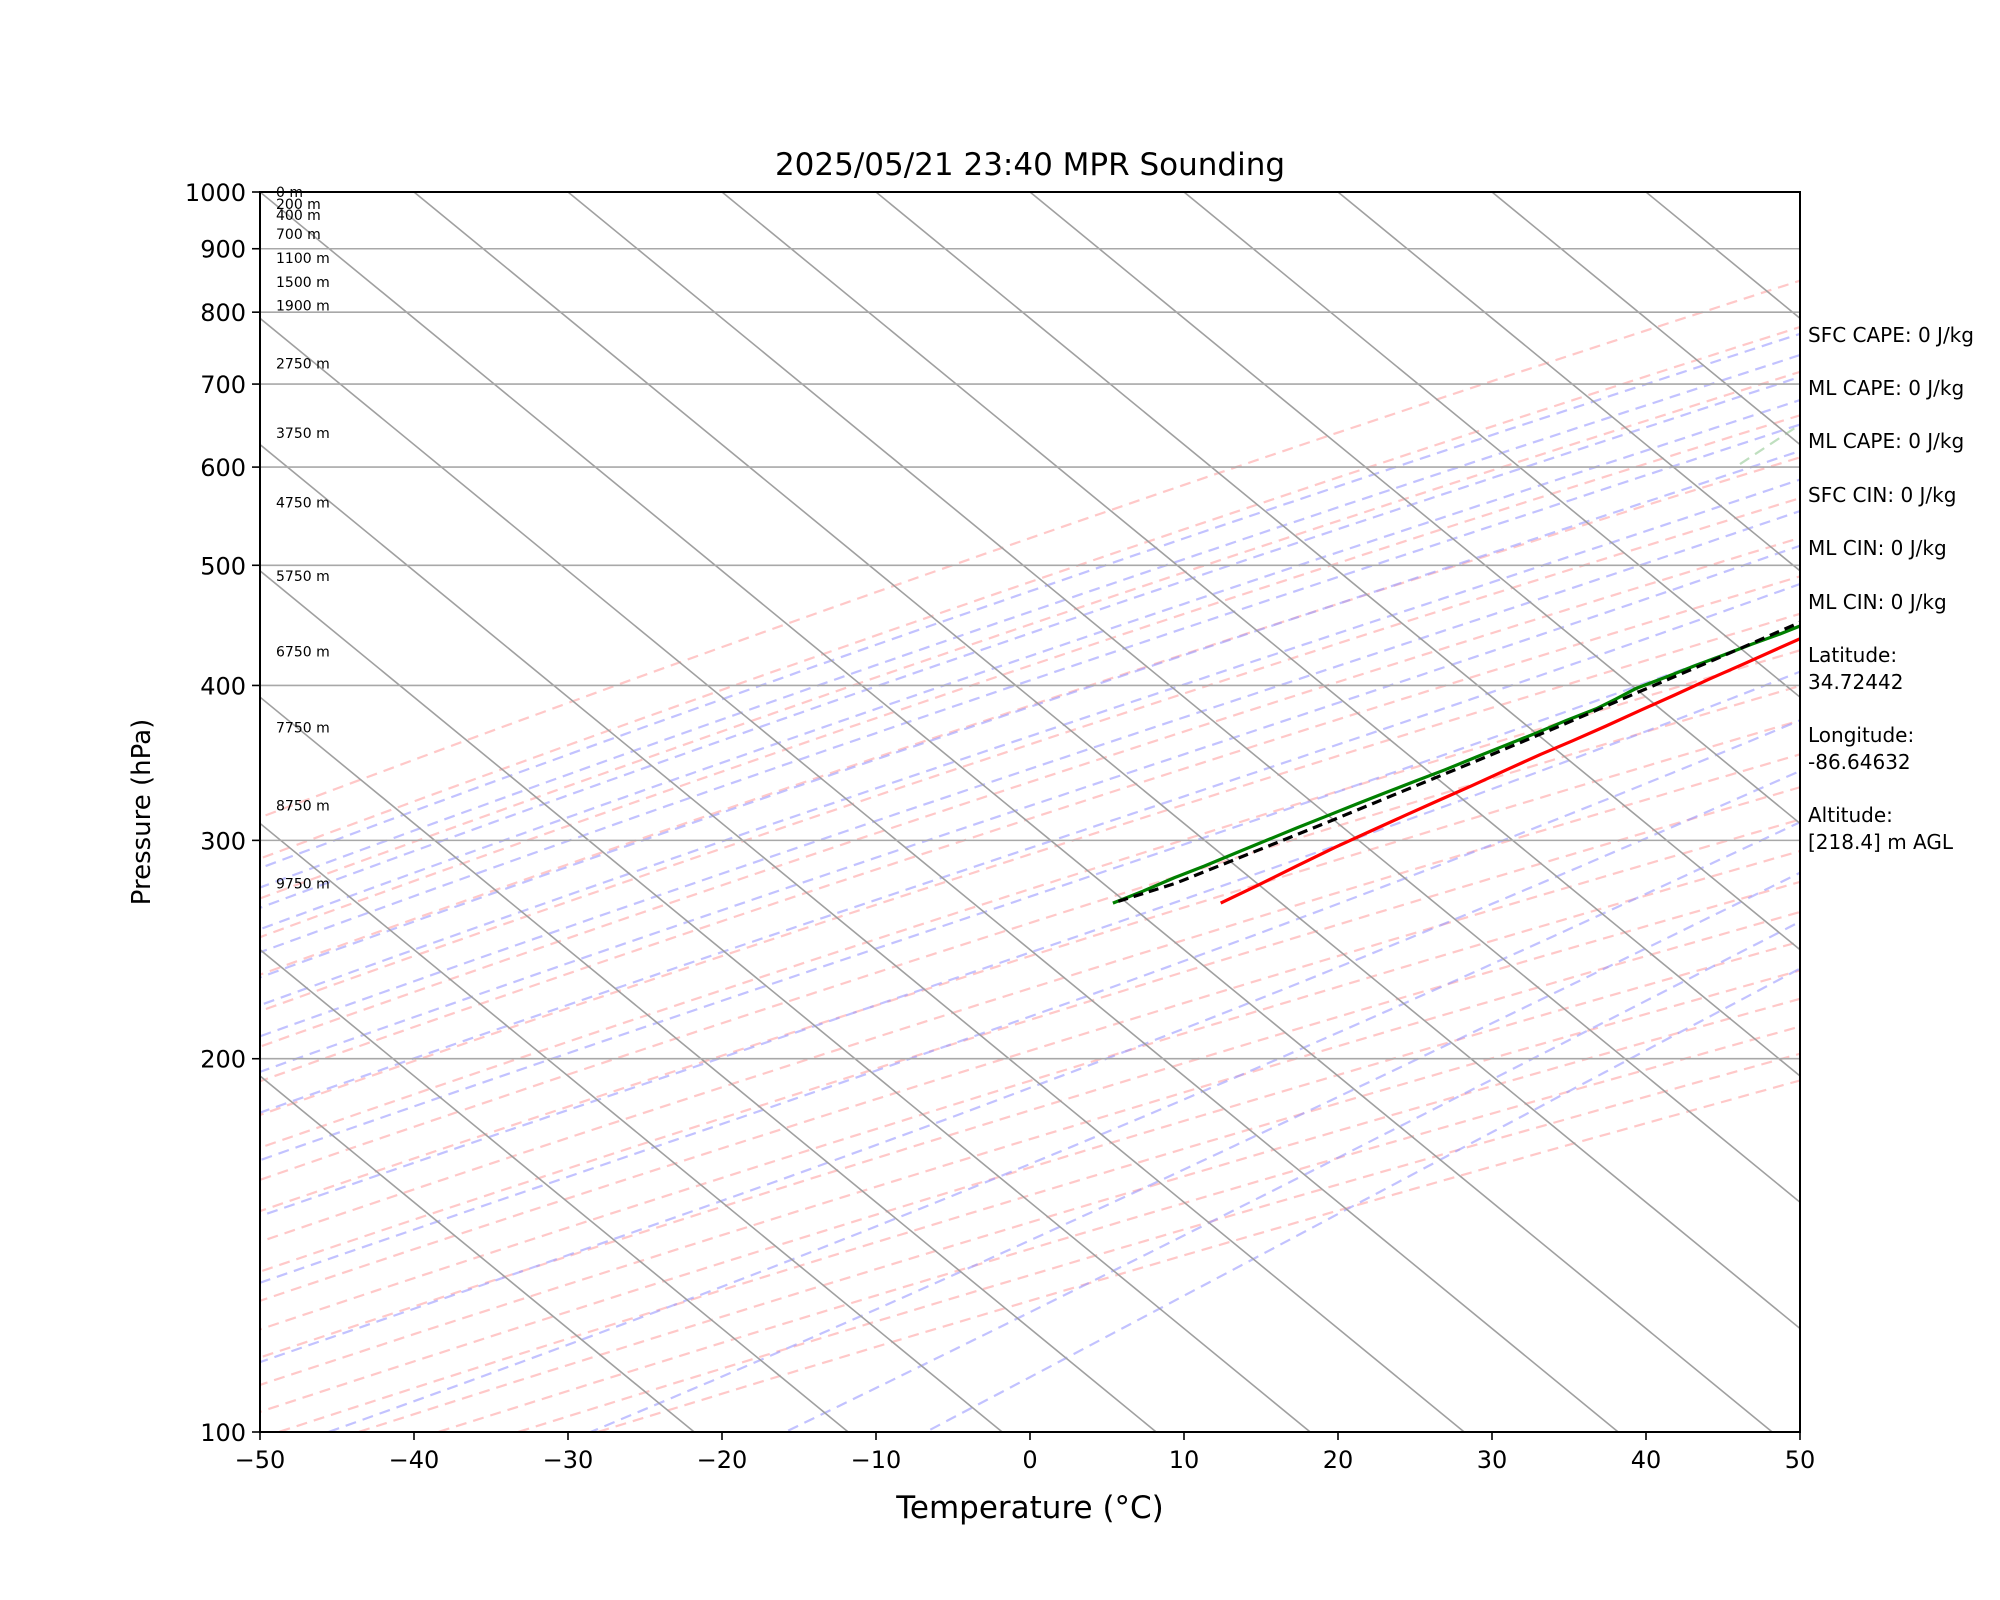 The height and width of the screenshot is (1600, 2000). I want to click on y-tick-label: 400, so click(223, 686).